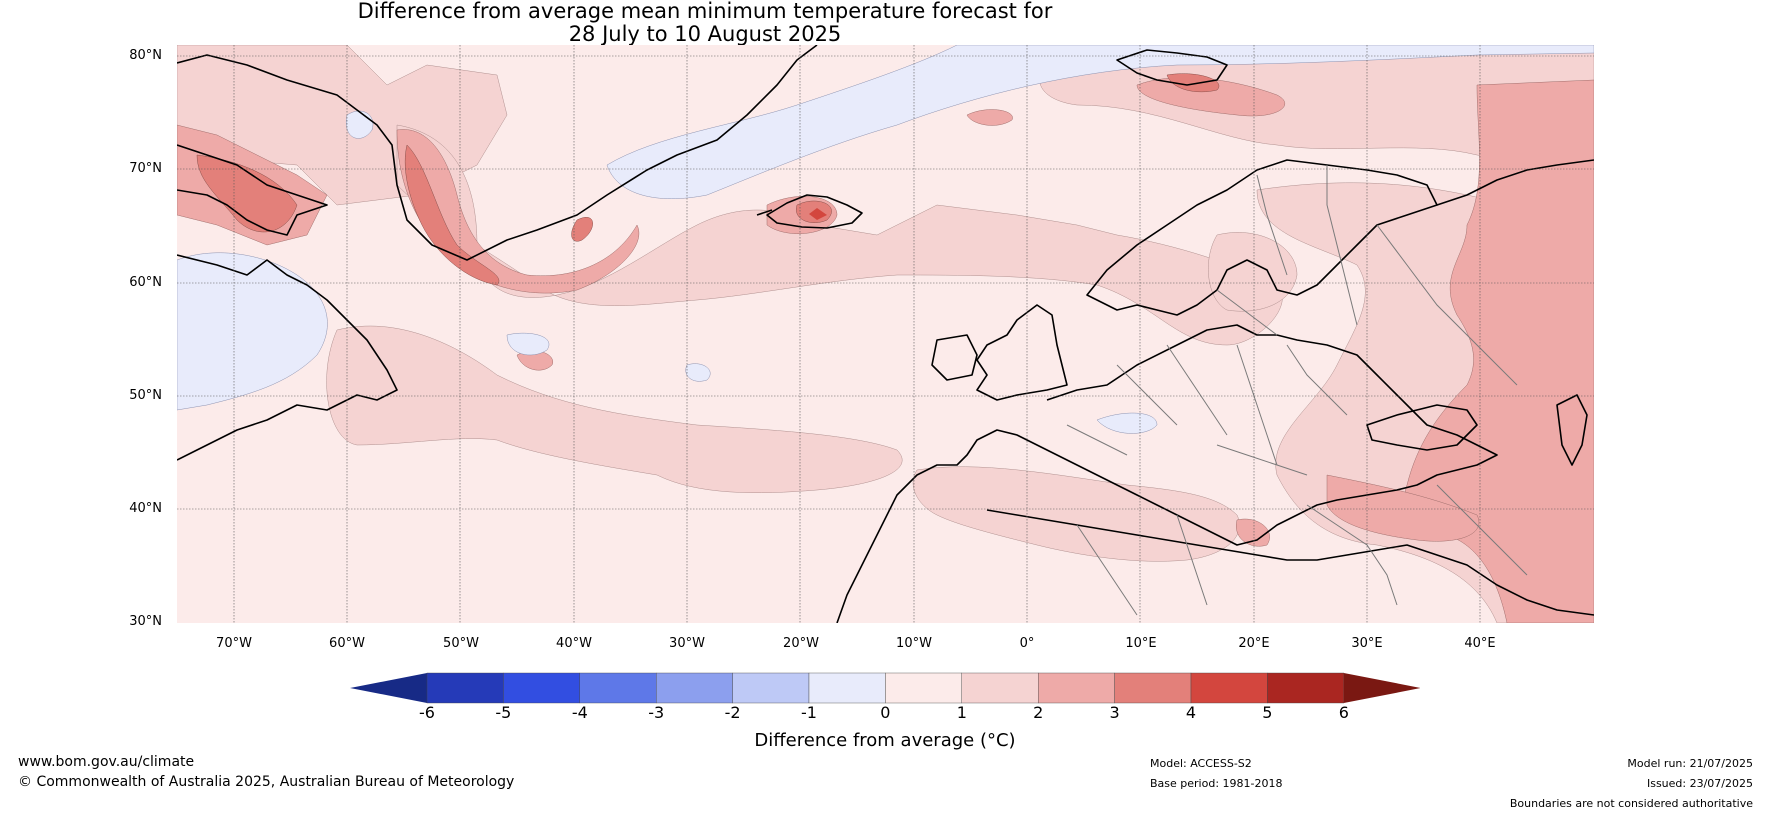 The image size is (1770, 816). What do you see at coordinates (818, 214) in the screenshot?
I see `anomaly-4-5-zone` at bounding box center [818, 214].